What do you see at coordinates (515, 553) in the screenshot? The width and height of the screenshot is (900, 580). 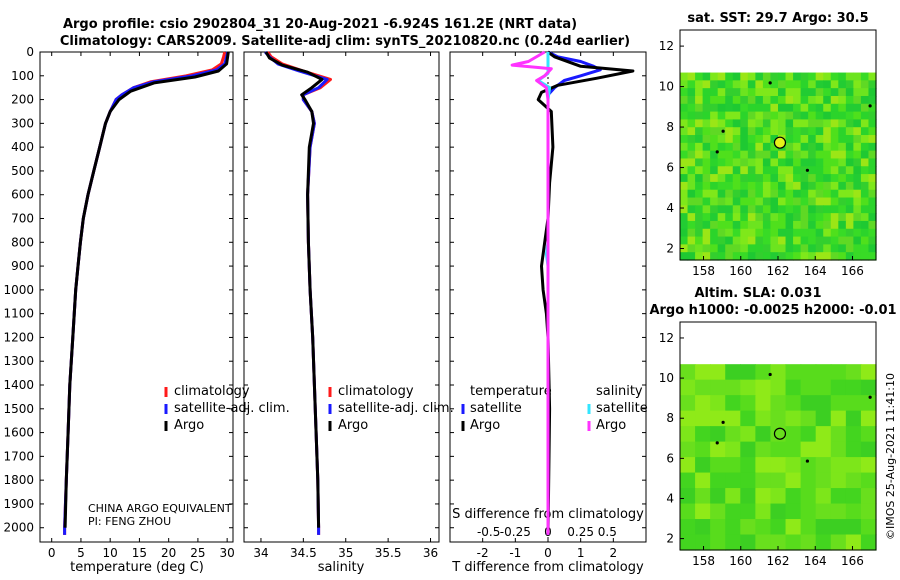 I see `x-tick-label: -1` at bounding box center [515, 553].